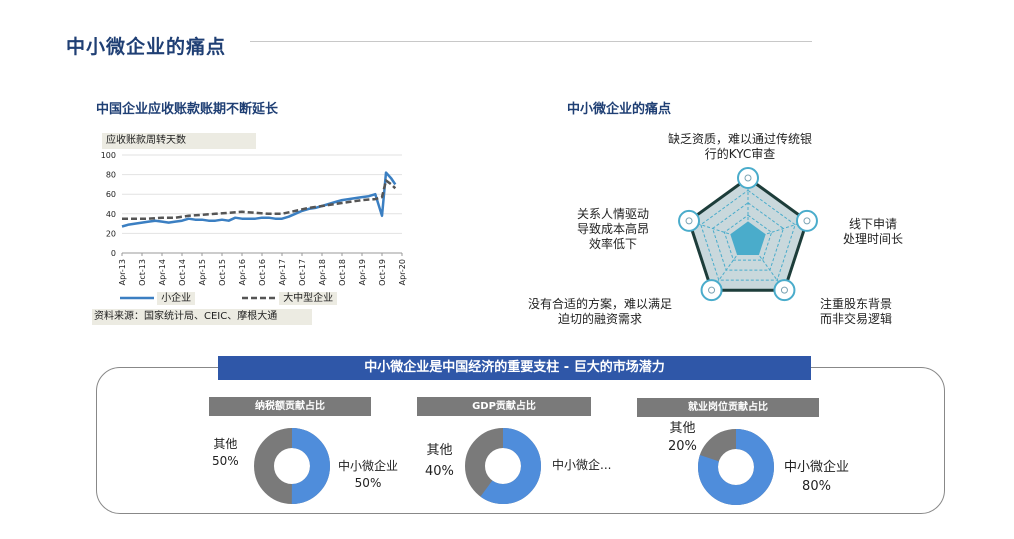 Image resolution: width=1014 pixels, height=539 pixels. Describe the element at coordinates (504, 406) in the screenshot. I see `donut-title-gdp: GDP贡献占比` at that location.